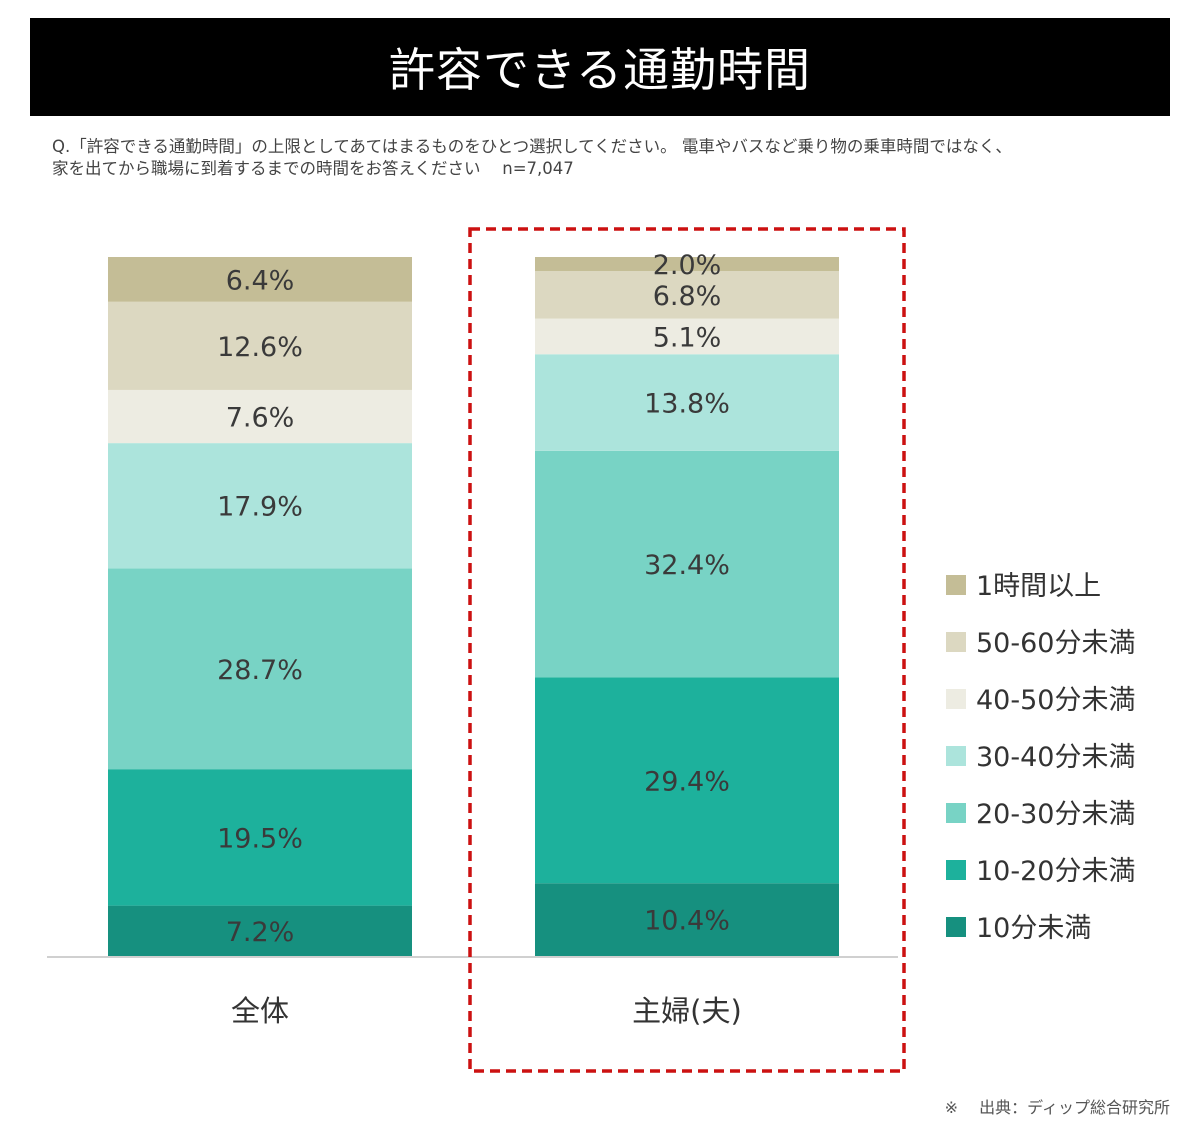 The image size is (1200, 1129). What do you see at coordinates (1055, 757) in the screenshot?
I see `legend-label-4: 30-40分未満` at bounding box center [1055, 757].